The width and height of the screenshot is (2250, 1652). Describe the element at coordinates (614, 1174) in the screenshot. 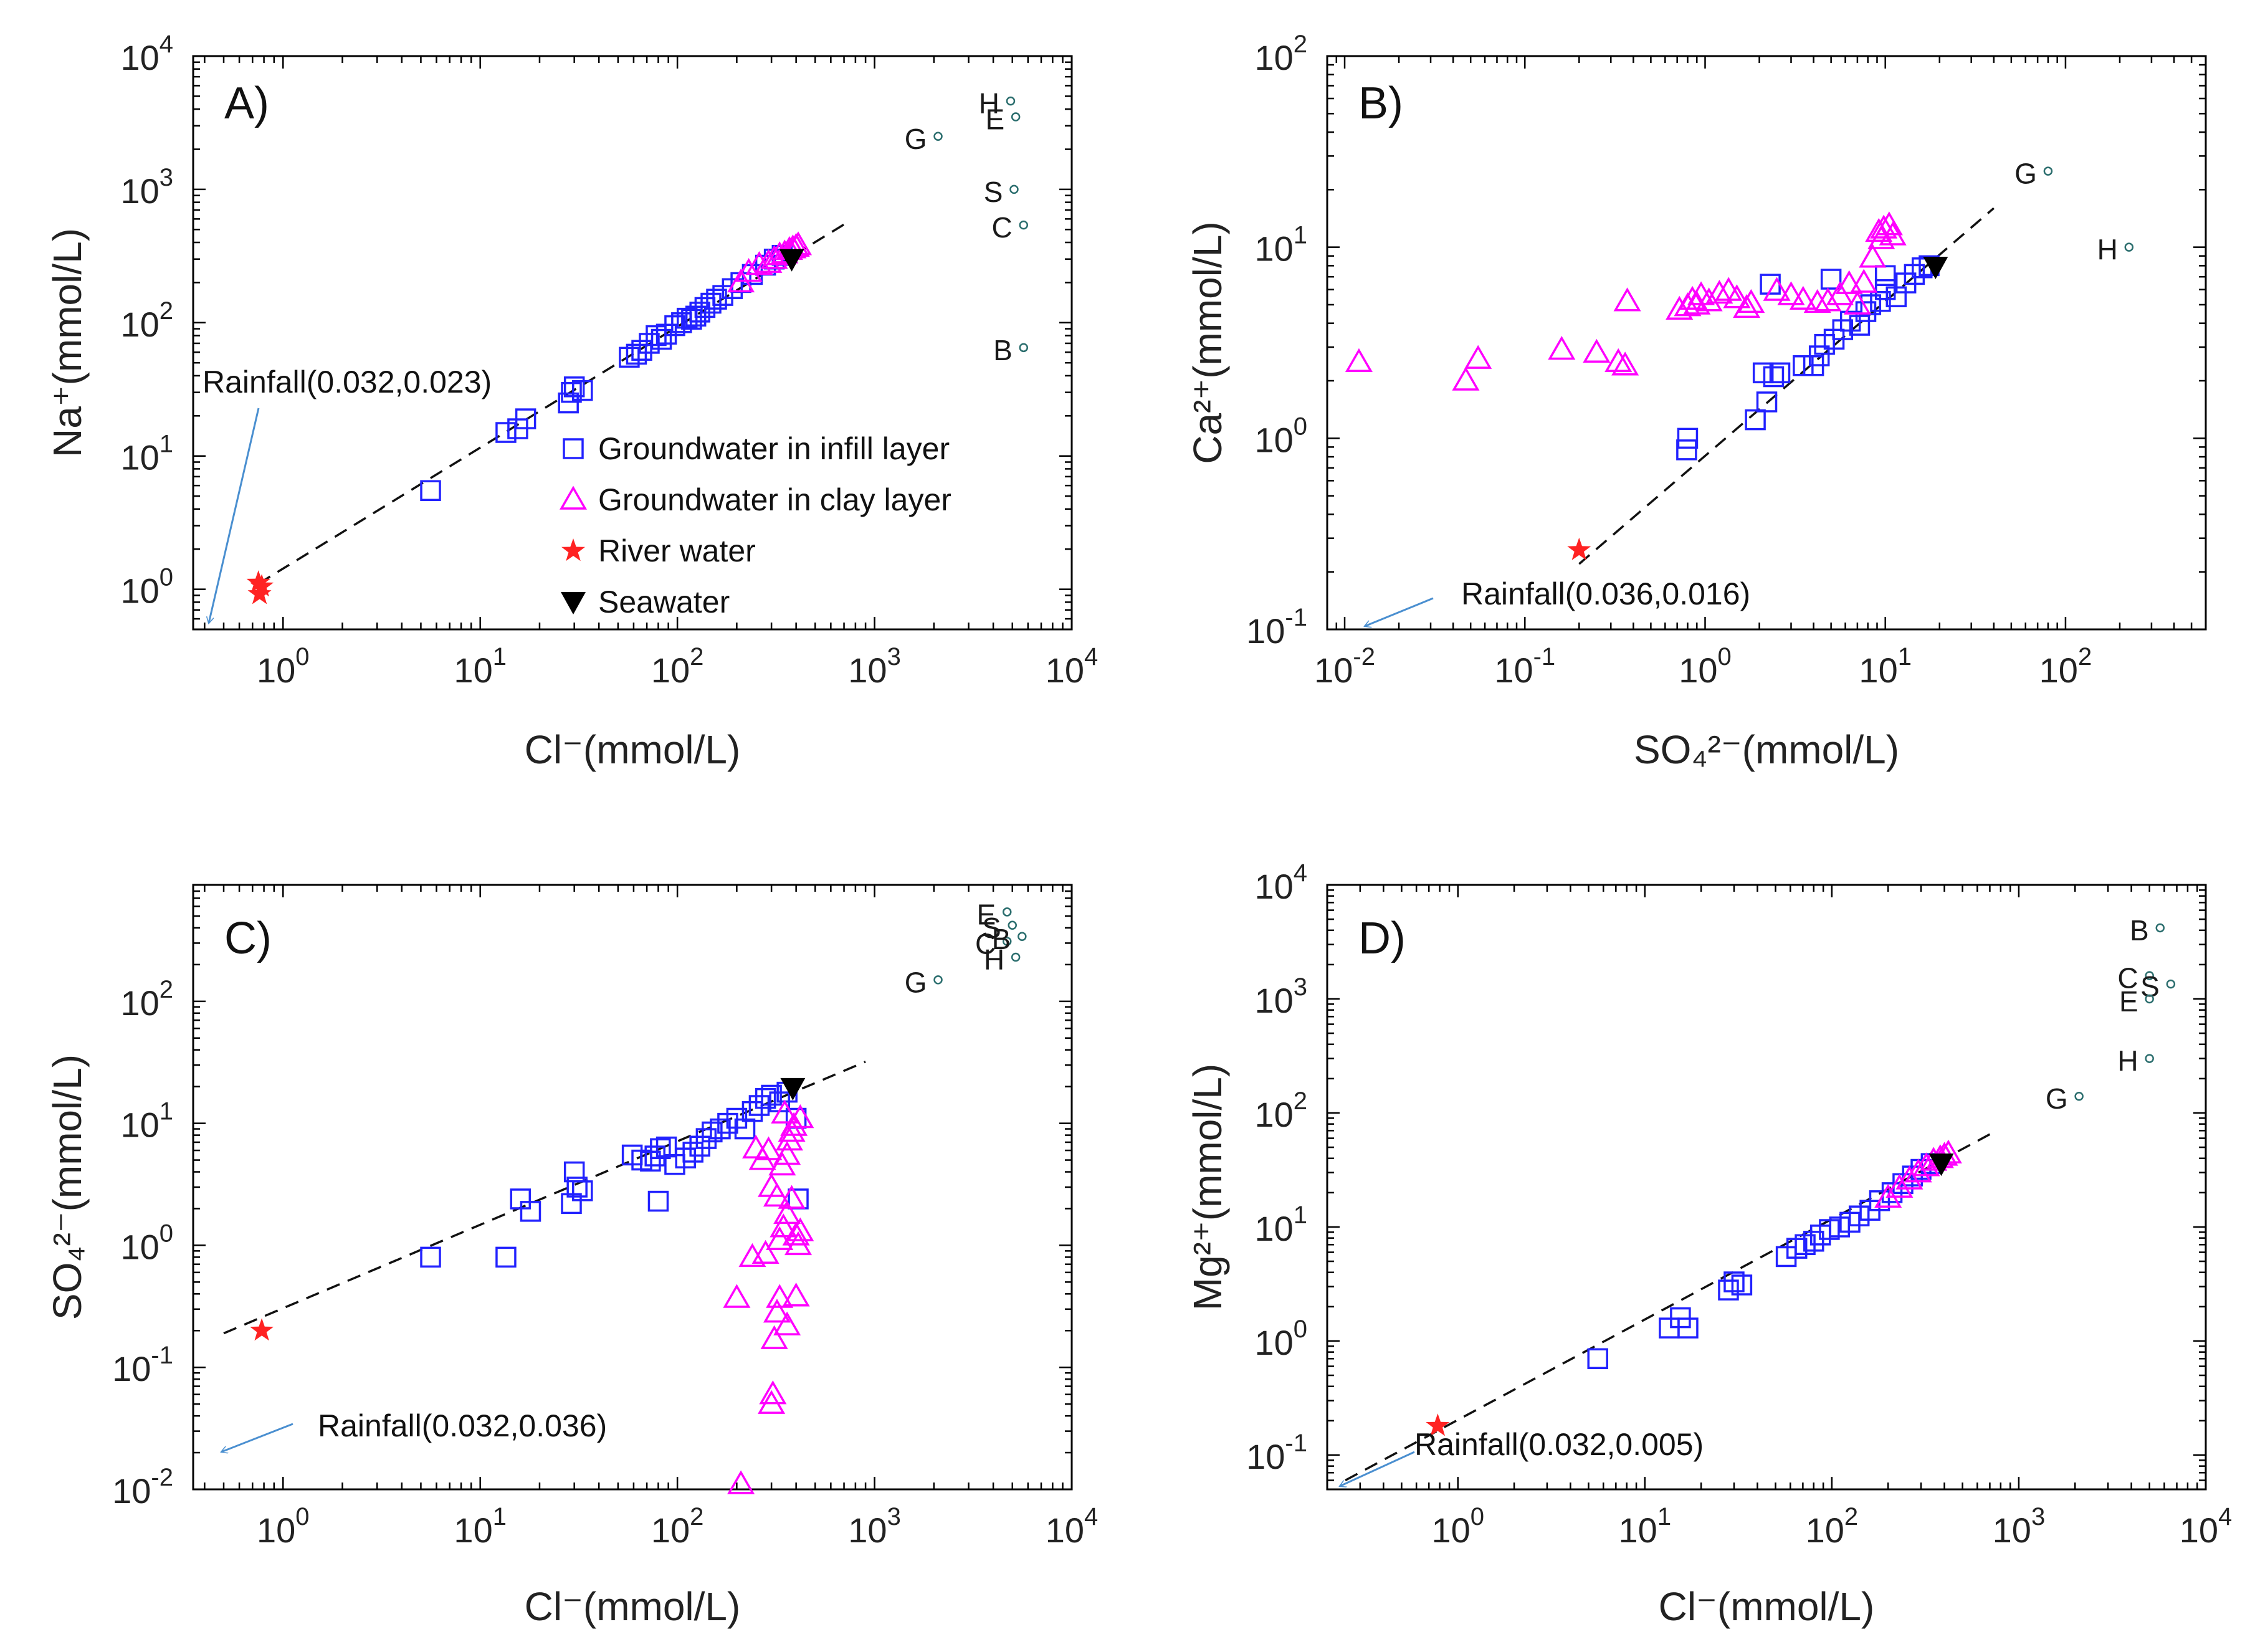

I see `series-square` at that location.